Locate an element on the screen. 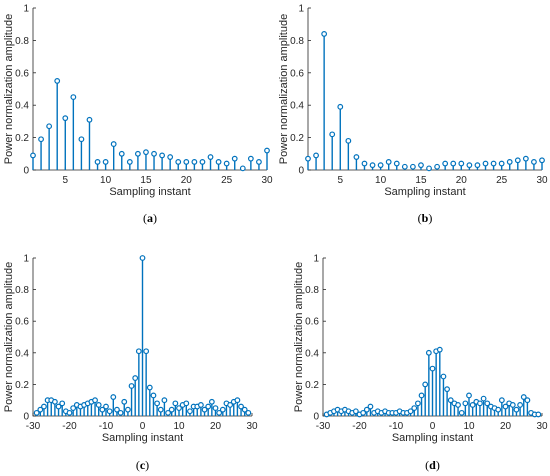 Image resolution: width=550 pixels, height=476 pixels. y-tick-label: 0 is located at coordinates (301, 171).